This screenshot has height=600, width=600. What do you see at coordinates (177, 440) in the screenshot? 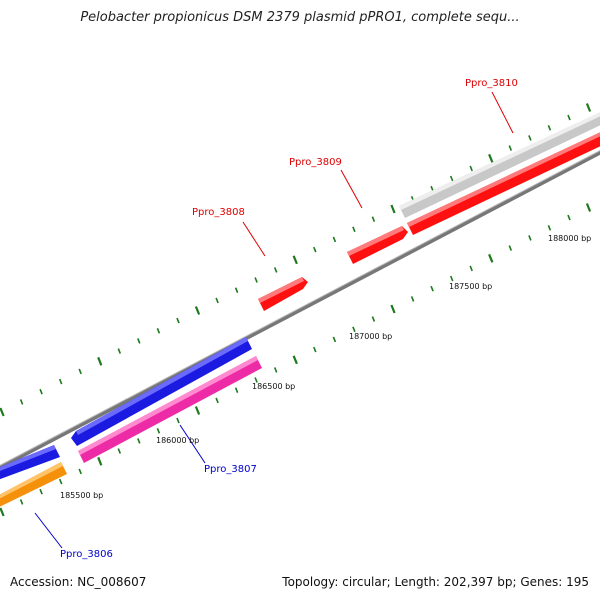
I see `position-label-186000: 186000 bp` at bounding box center [177, 440].